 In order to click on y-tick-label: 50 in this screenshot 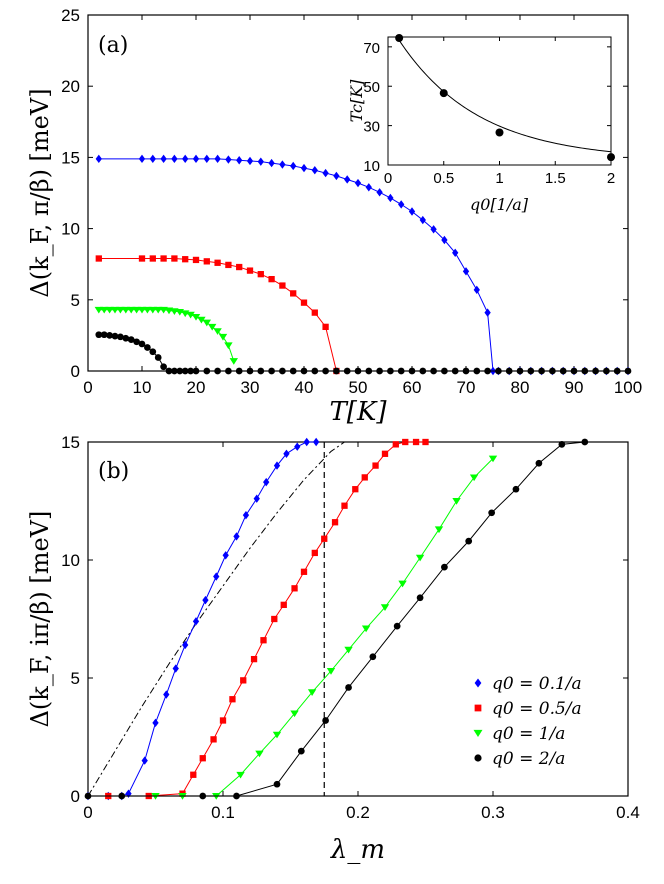, I will do `click(371, 87)`.